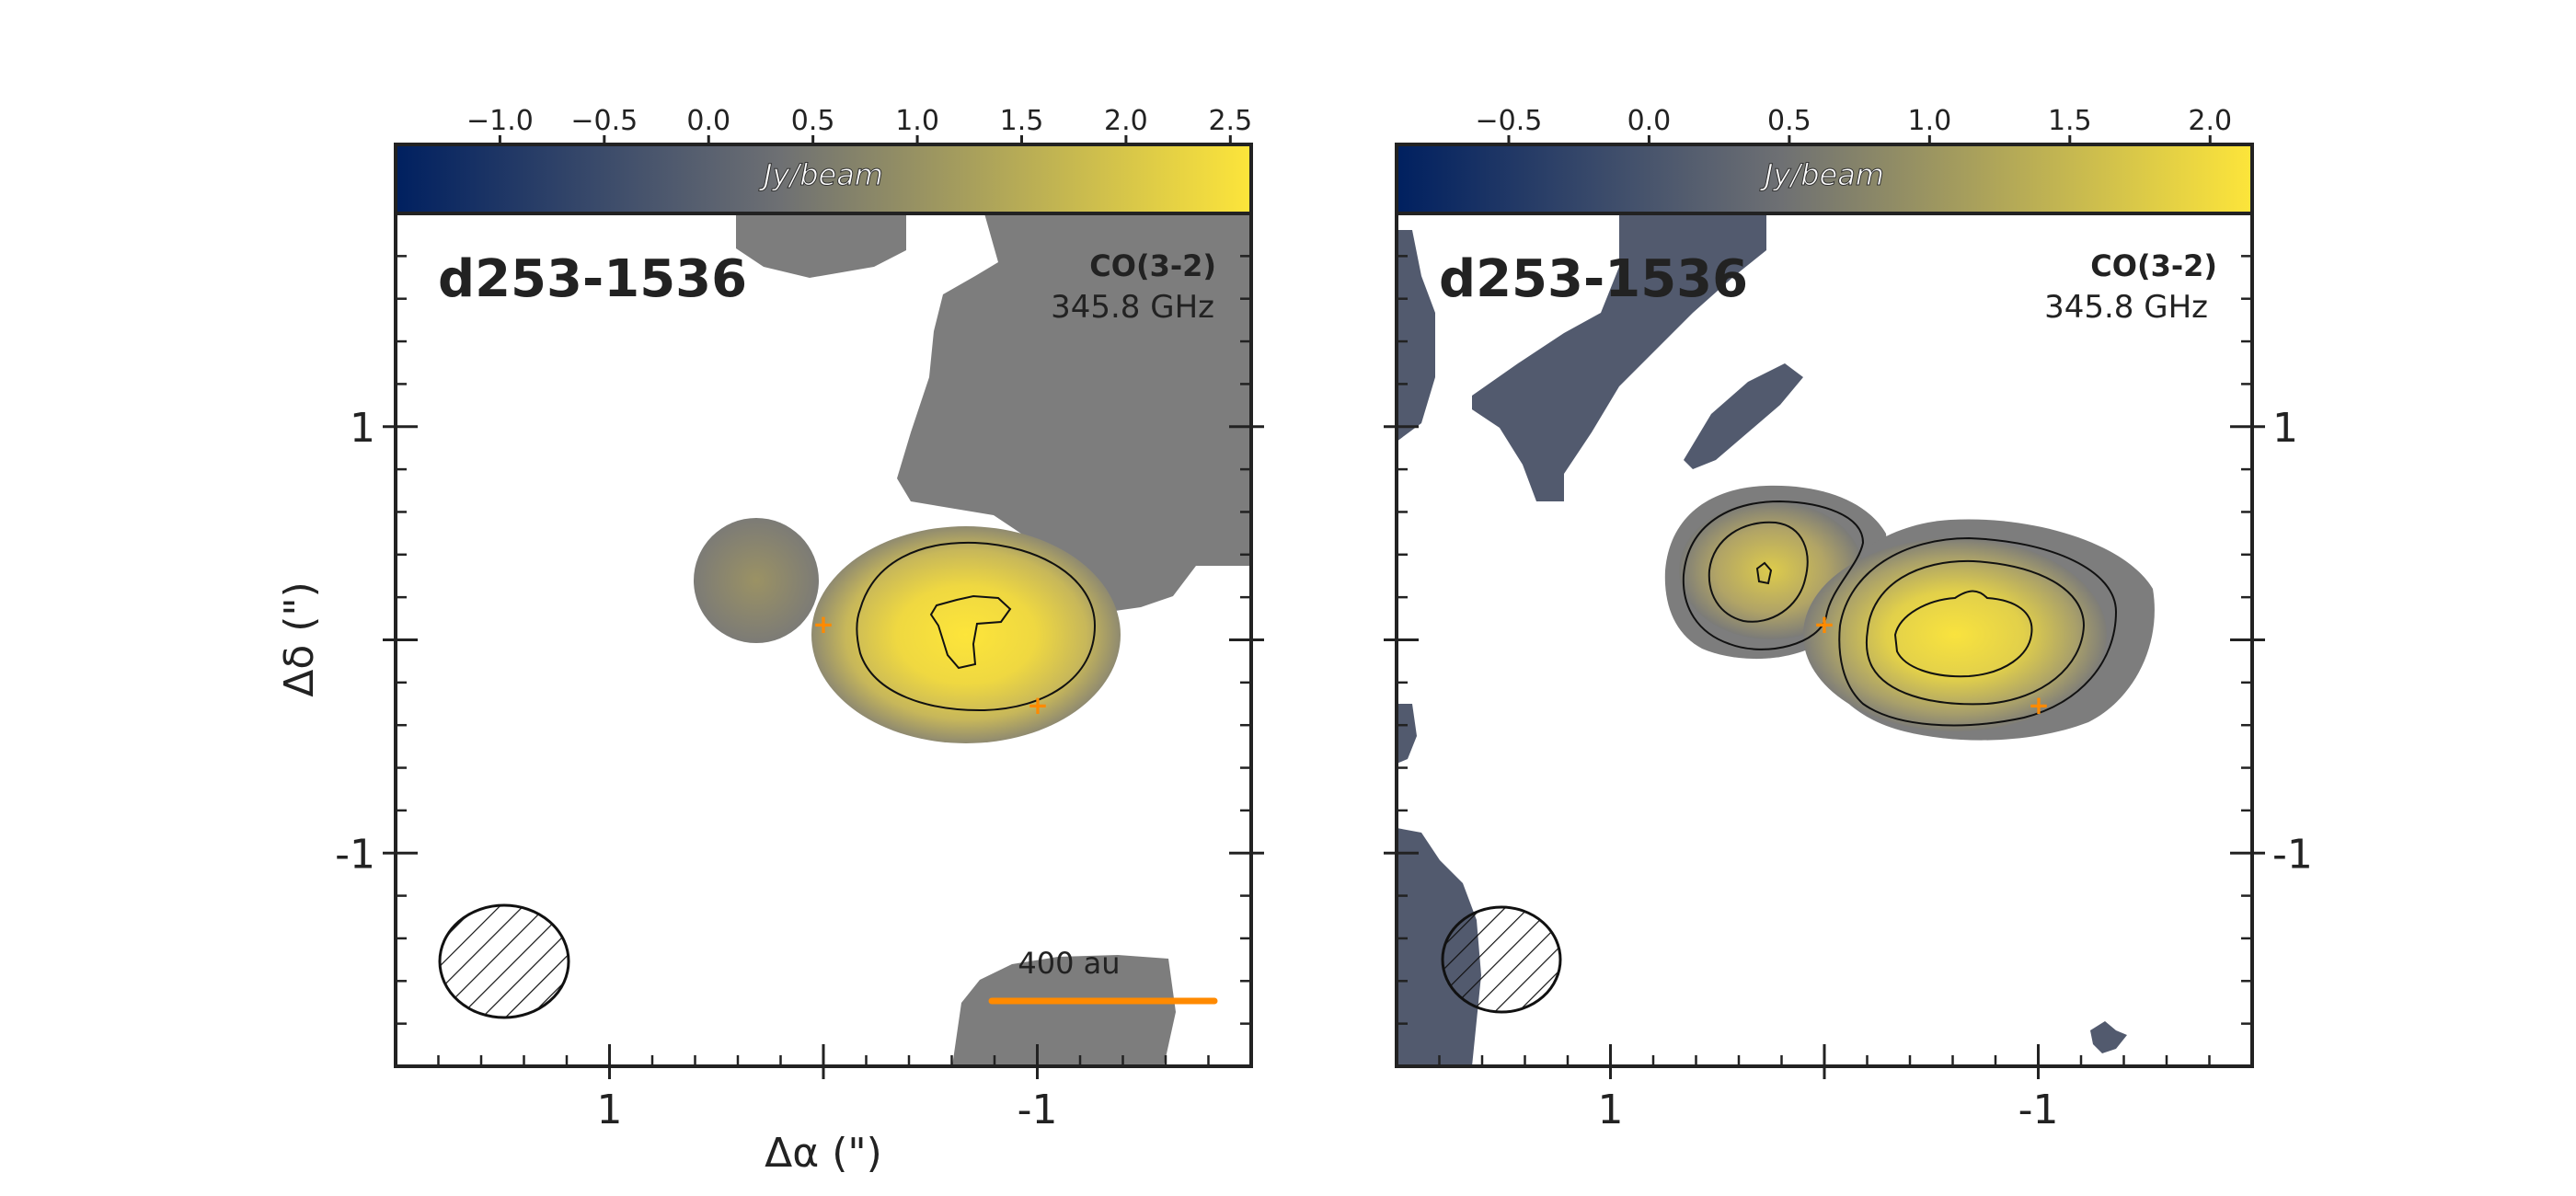  What do you see at coordinates (1611, 1110) in the screenshot?
I see `right-x-tick-label: 1` at bounding box center [1611, 1110].